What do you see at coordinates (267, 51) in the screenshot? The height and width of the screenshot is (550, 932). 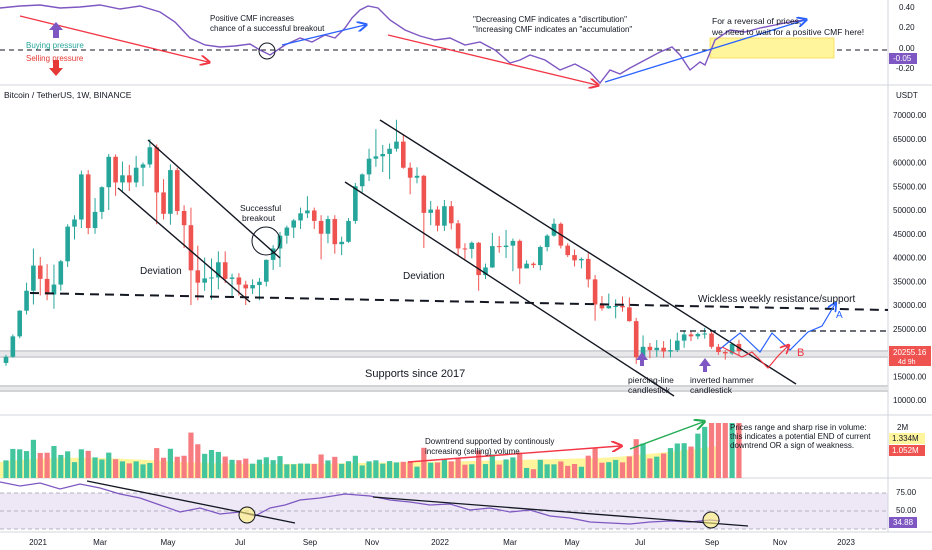 I see `cmf-breakout-circle` at bounding box center [267, 51].